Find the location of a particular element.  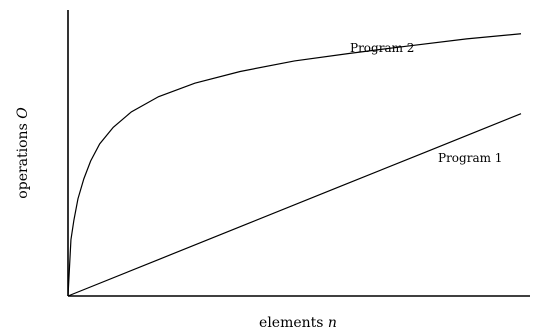

y-axis-label-prefix: operations is located at coordinates (23, 160).